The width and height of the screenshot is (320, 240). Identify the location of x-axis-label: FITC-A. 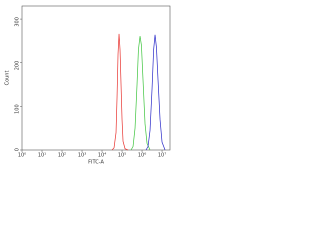
(96, 163).